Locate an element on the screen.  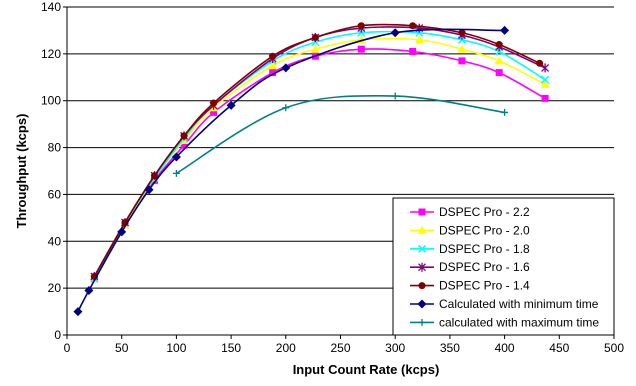
x-tick-label: 100 is located at coordinates (176, 348).